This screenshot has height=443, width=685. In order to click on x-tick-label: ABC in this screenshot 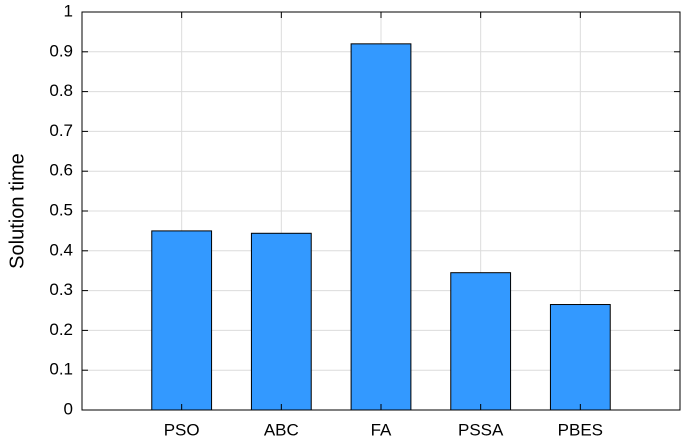, I will do `click(281, 429)`.